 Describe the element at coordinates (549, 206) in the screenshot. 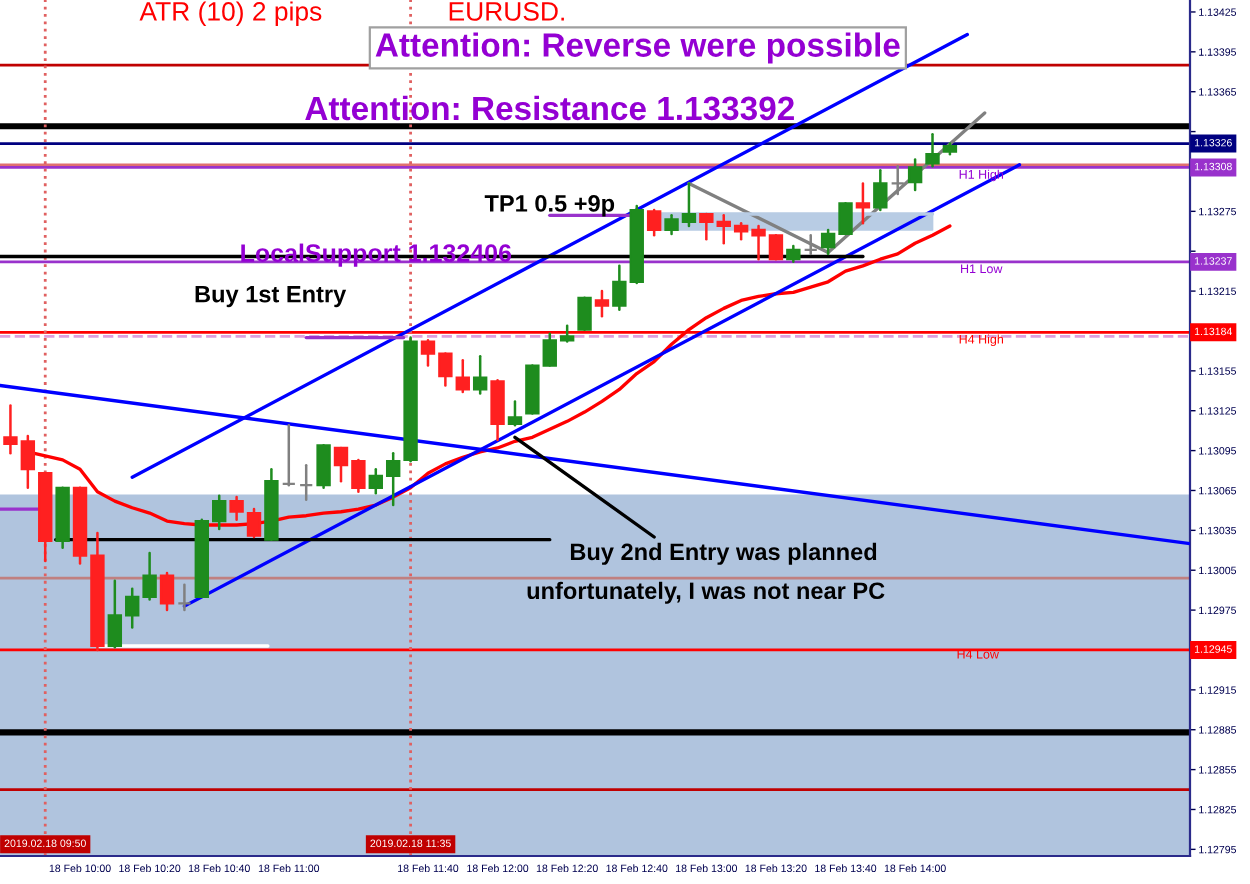

I see `annotation: TP1 0.5 +9p` at that location.